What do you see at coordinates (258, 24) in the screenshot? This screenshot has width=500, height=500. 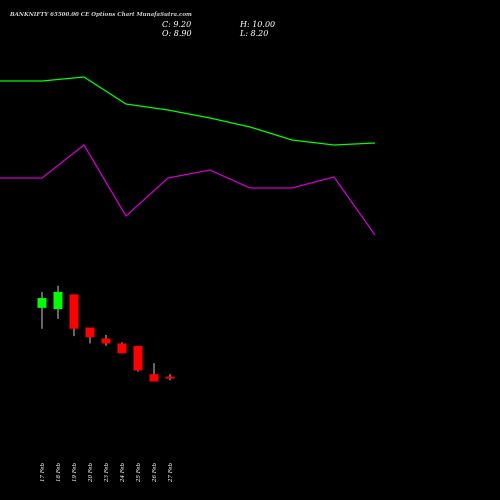 I see `high-value: H: 10.00` at bounding box center [258, 24].